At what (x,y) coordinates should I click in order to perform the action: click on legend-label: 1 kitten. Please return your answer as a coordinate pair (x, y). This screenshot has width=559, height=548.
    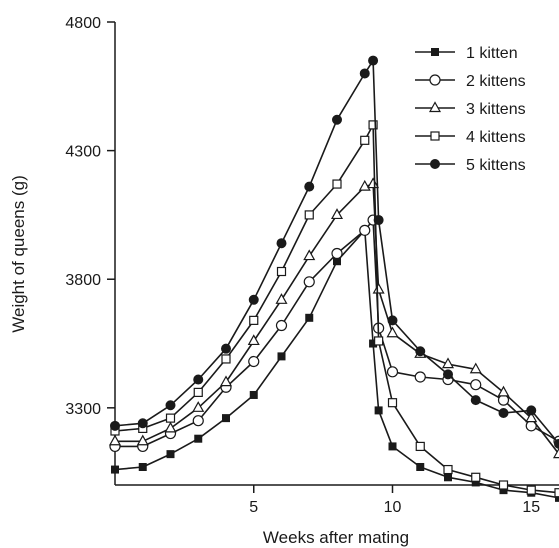
    Looking at the image, I should click on (492, 53).